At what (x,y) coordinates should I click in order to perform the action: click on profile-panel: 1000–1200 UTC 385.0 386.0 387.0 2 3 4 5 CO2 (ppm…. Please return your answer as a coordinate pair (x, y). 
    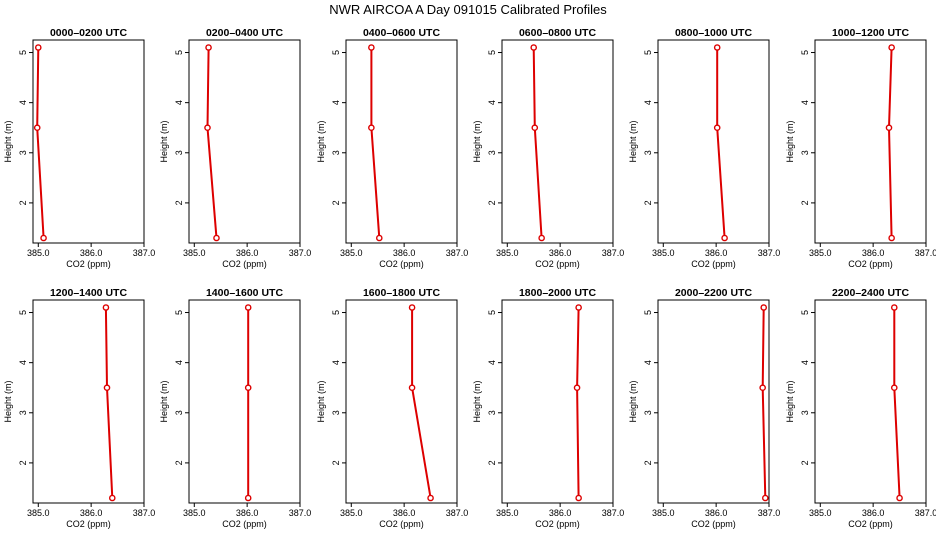
    Looking at the image, I should click on (860, 148).